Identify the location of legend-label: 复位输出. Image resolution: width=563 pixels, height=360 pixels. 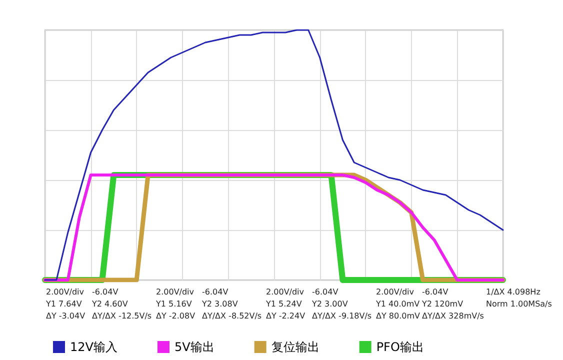
(295, 347).